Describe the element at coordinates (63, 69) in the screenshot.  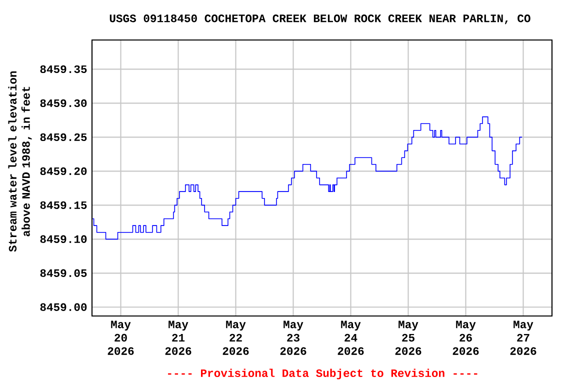
I see `y-tick-label: 8459.35` at that location.